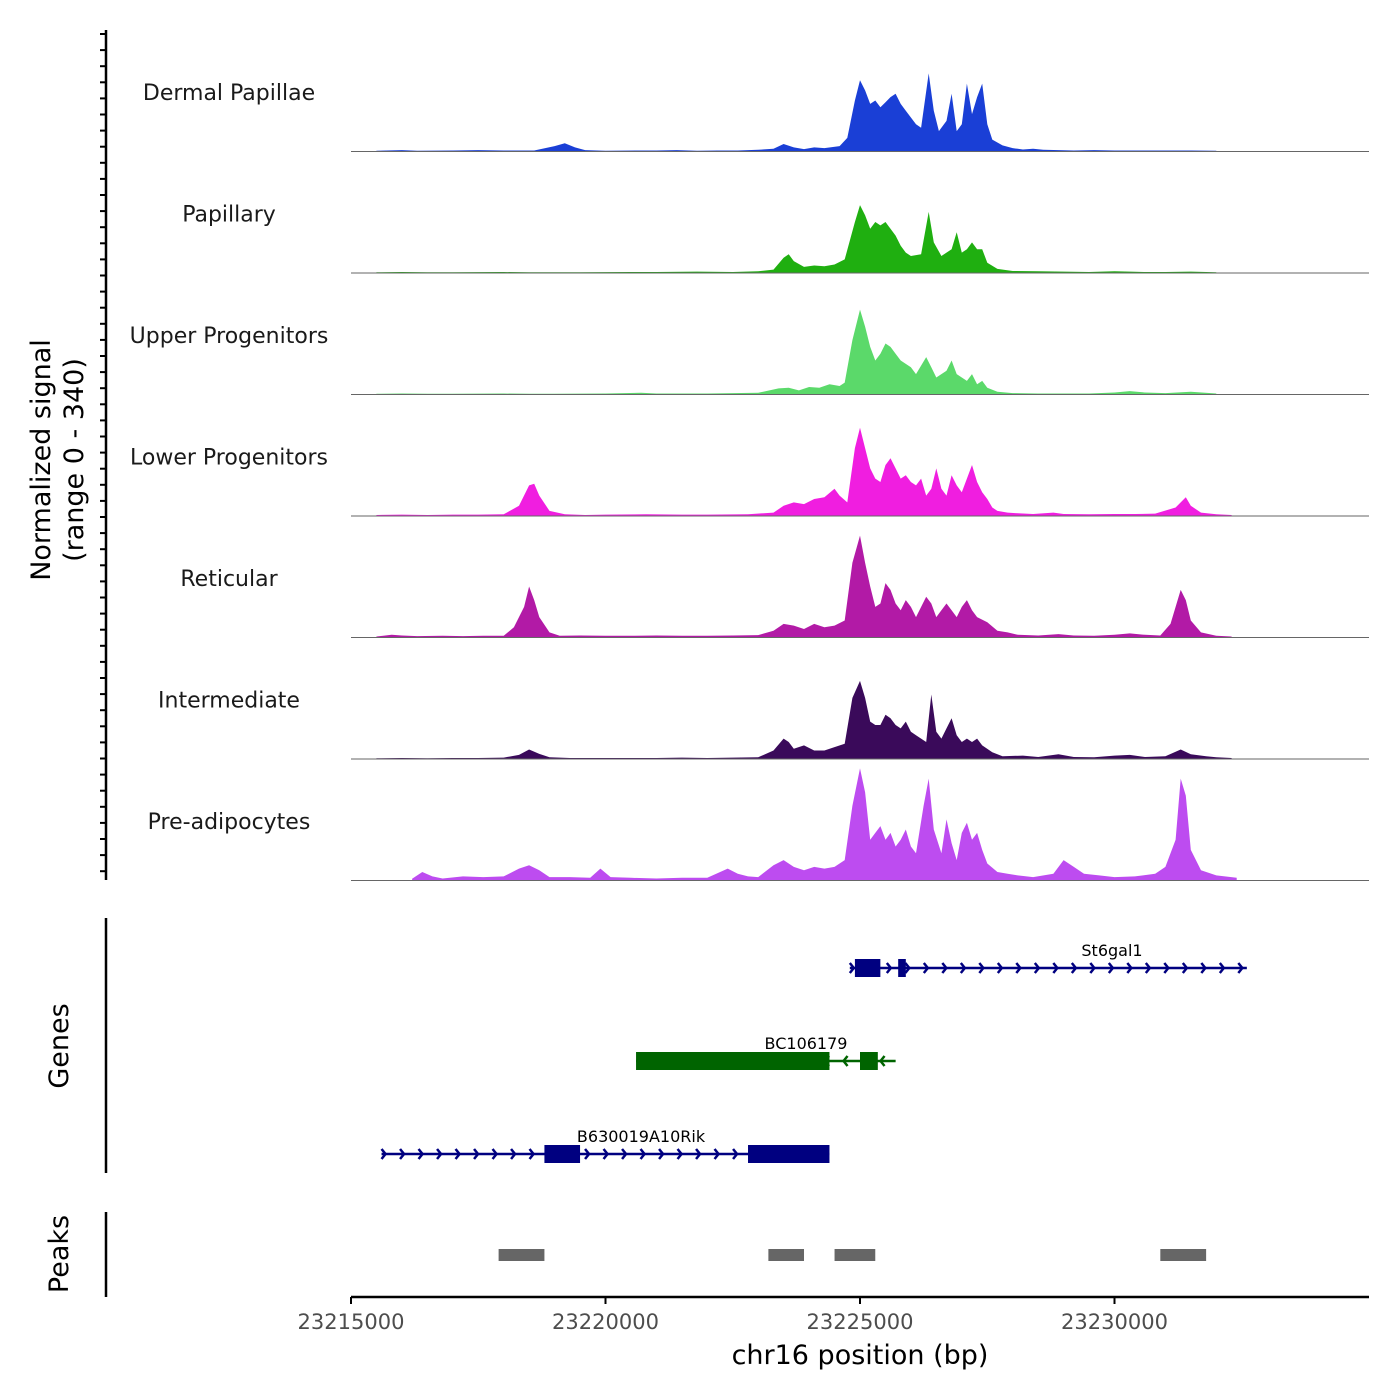  Describe the element at coordinates (605, 1322) in the screenshot. I see `x-tick-label: 23220000` at that location.